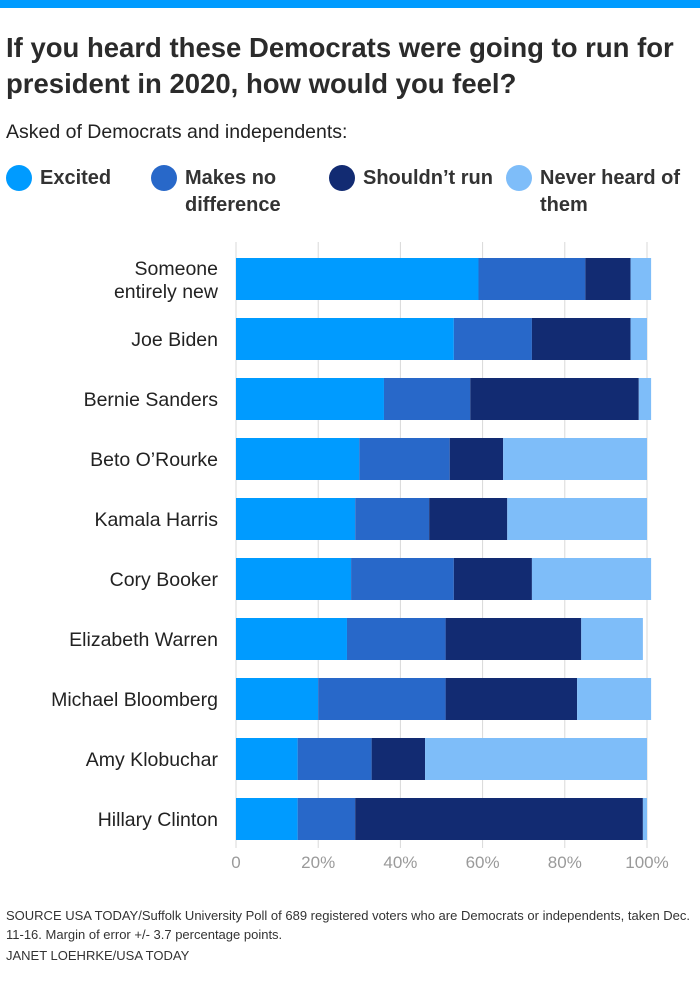  What do you see at coordinates (177, 132) in the screenshot?
I see `chart-subtitle: Asked of Democrats and independents:` at bounding box center [177, 132].